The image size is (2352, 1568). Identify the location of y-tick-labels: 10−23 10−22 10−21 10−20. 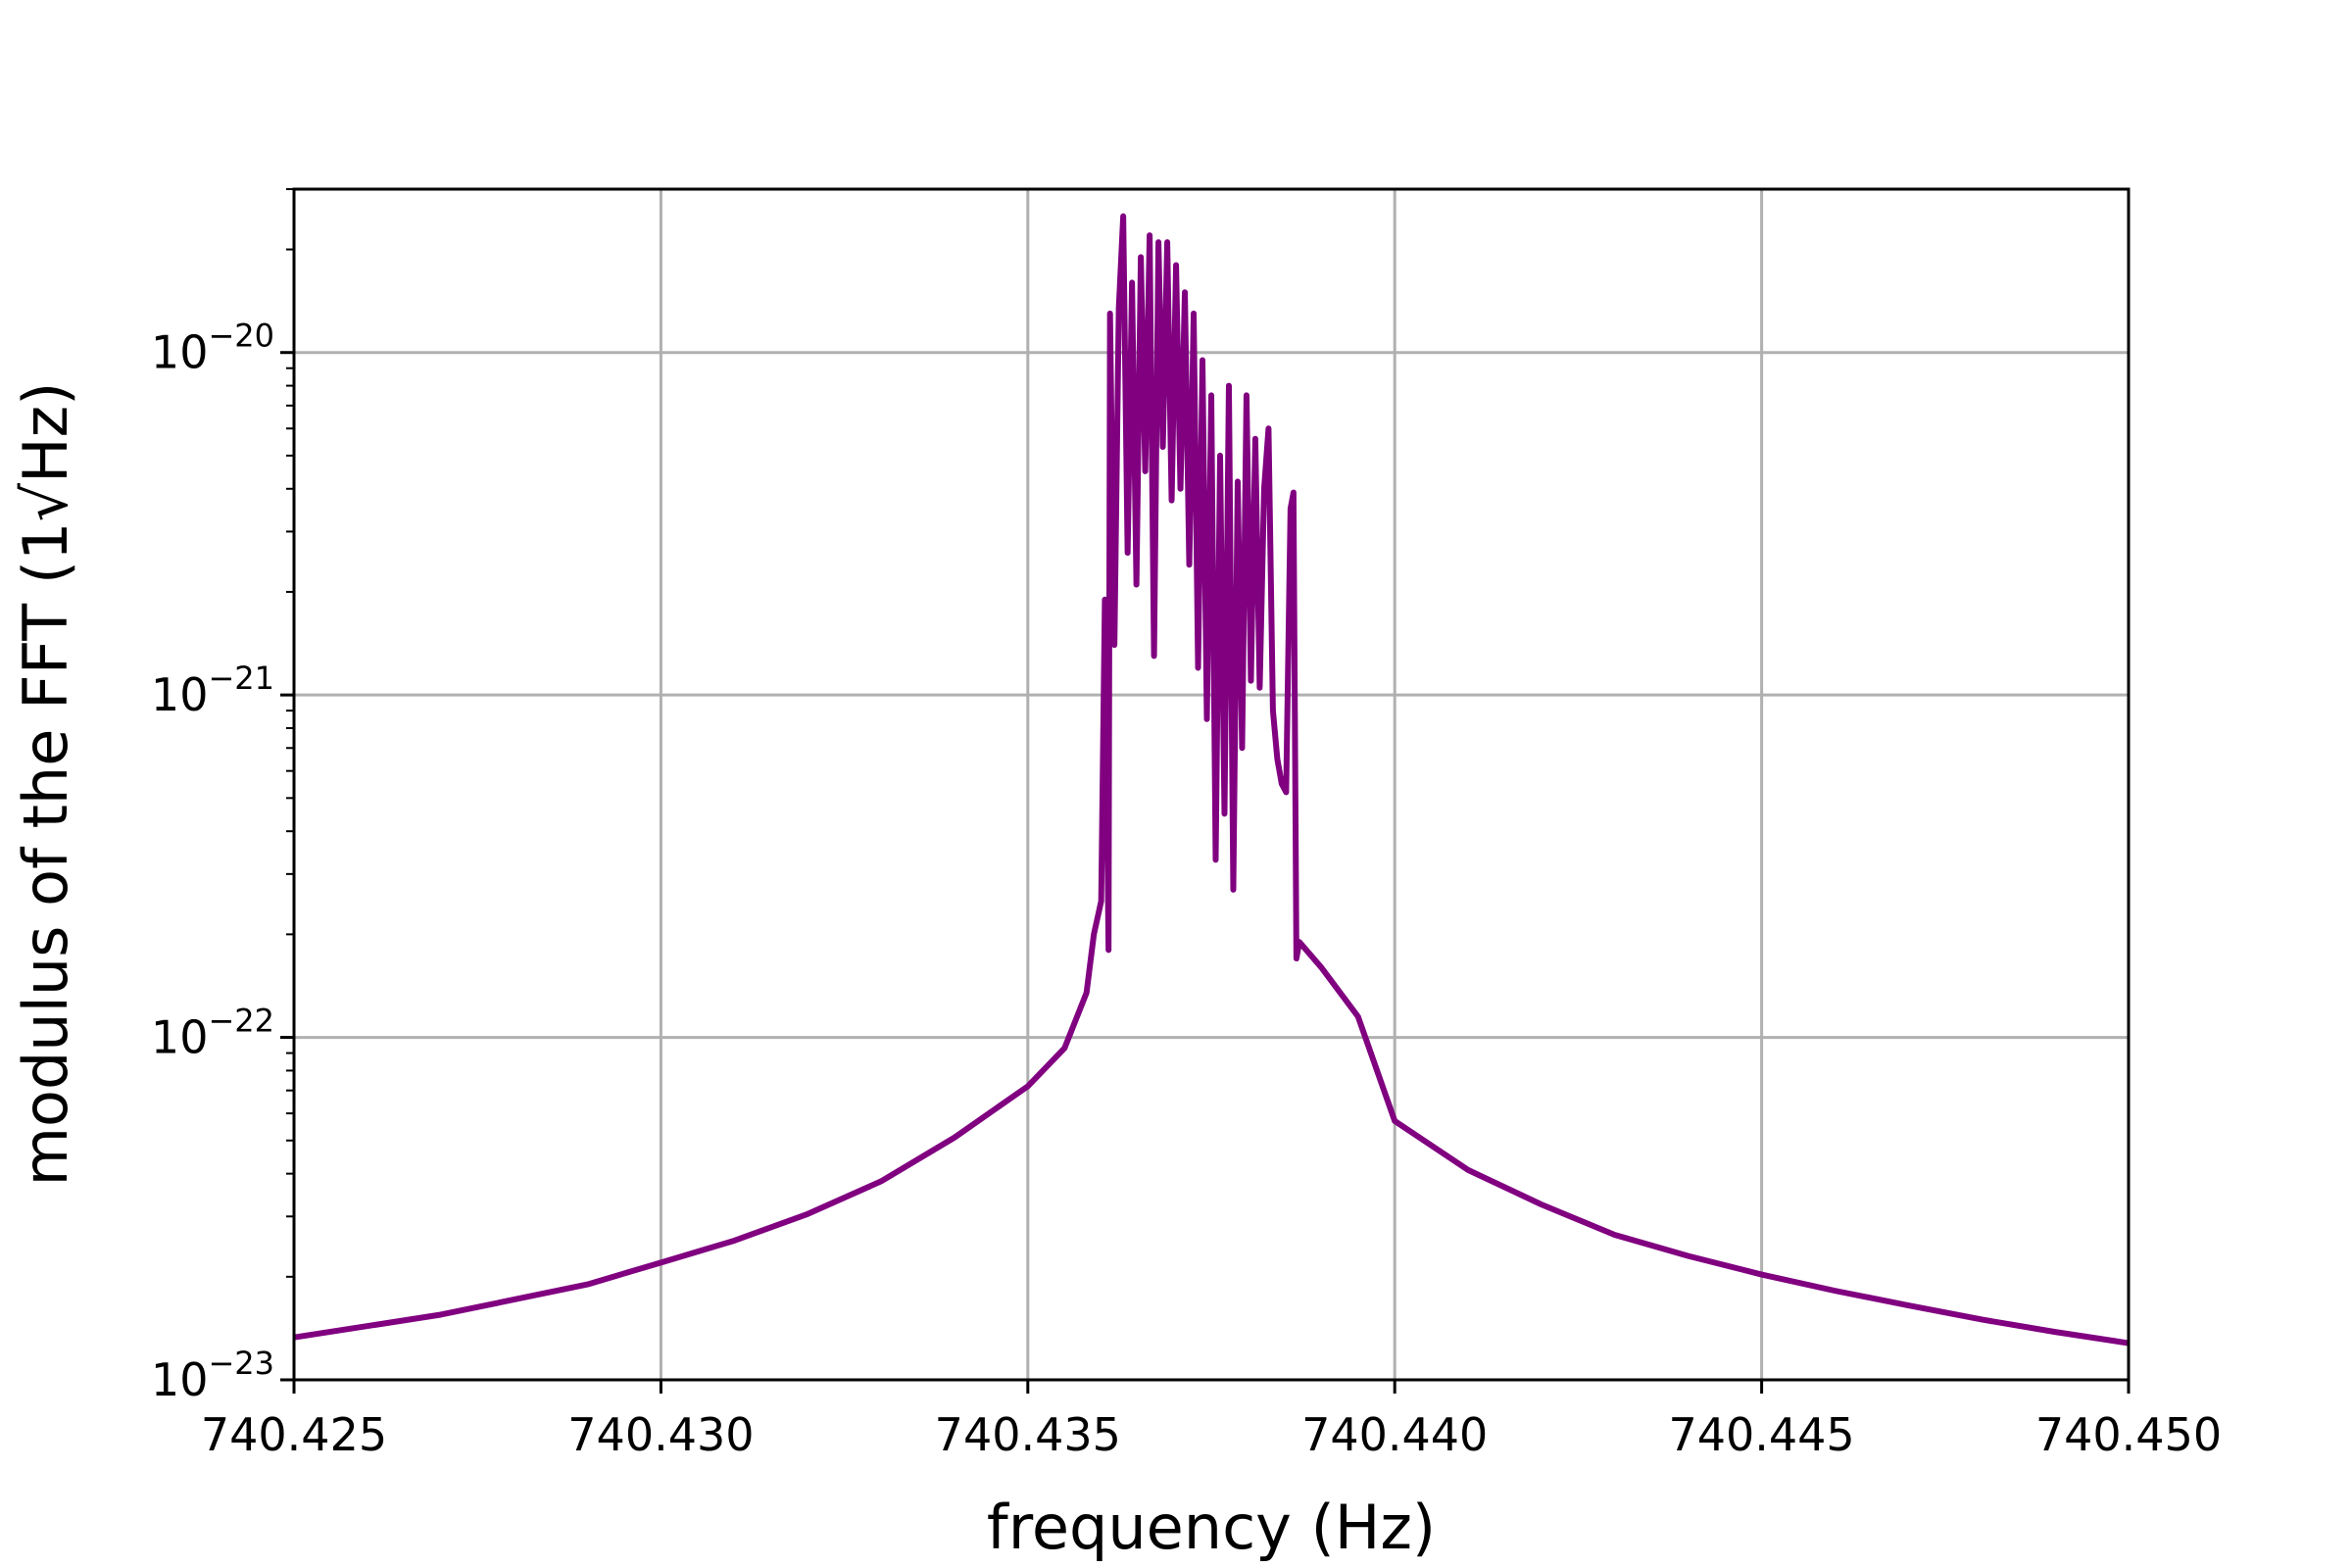
(212, 862).